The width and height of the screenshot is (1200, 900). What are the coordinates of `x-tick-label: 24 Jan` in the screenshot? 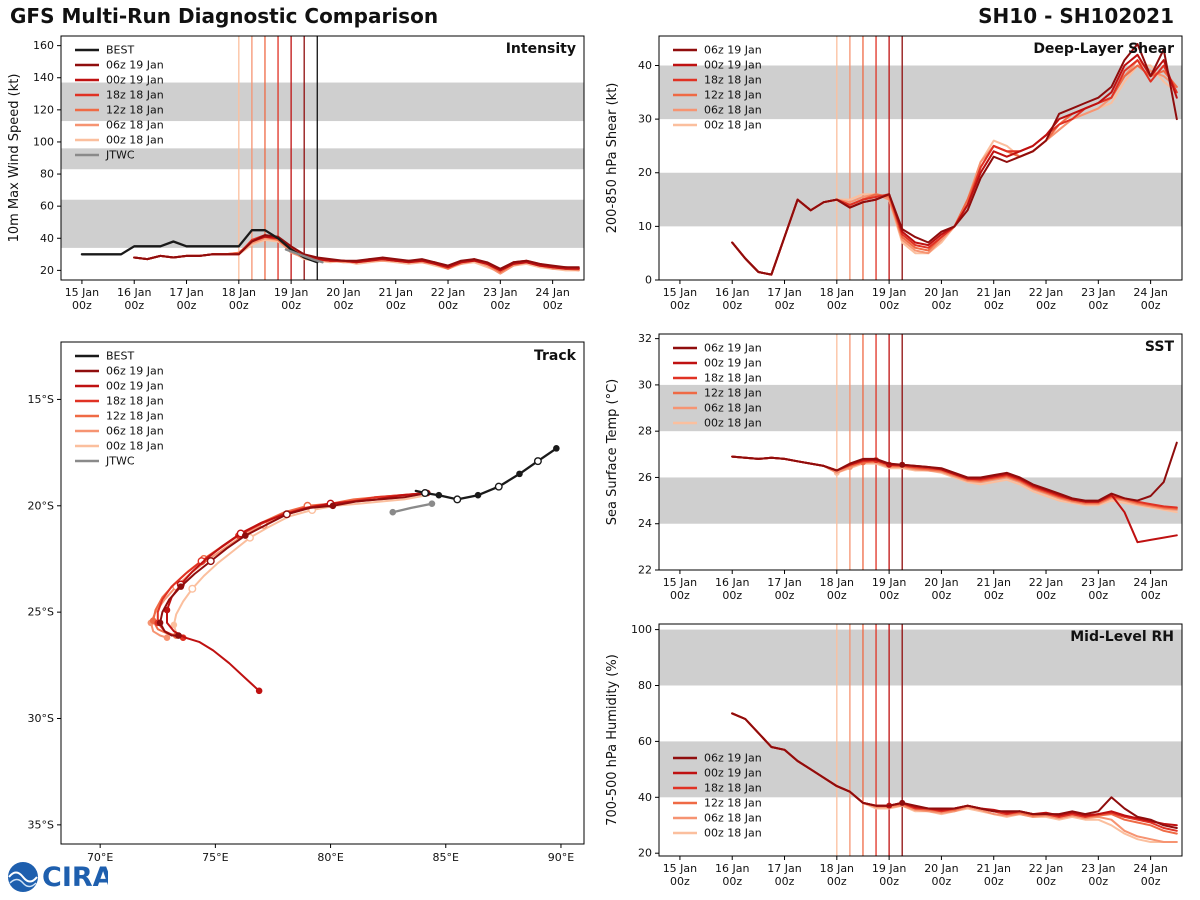 It's located at (552, 292).